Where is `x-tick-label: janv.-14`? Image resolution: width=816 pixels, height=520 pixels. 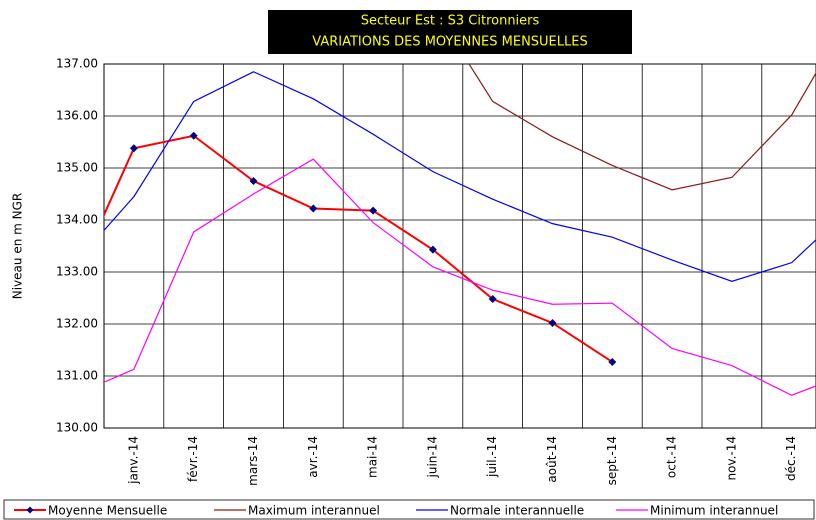
x-tick-label: janv.-14 is located at coordinates (133, 460).